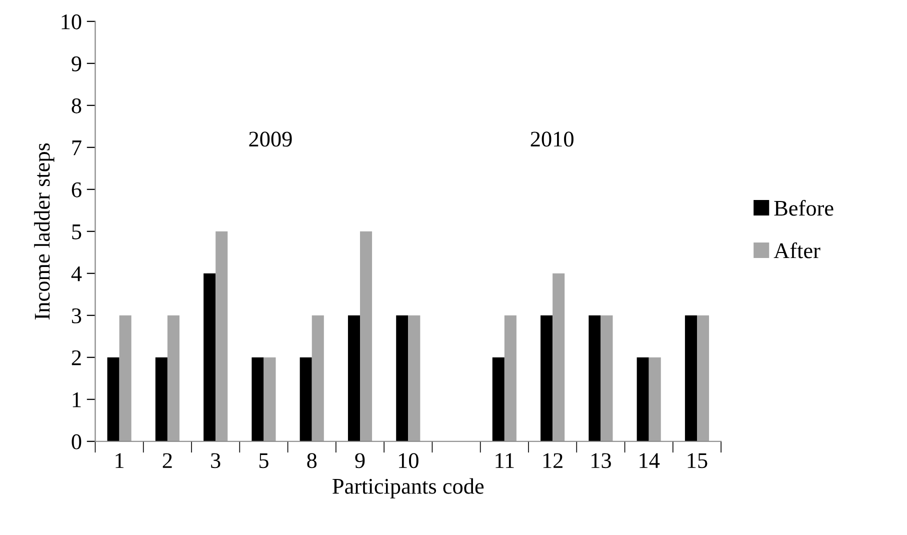 This screenshot has width=907, height=535. Describe the element at coordinates (76, 274) in the screenshot. I see `y-tick-label: 4` at that location.